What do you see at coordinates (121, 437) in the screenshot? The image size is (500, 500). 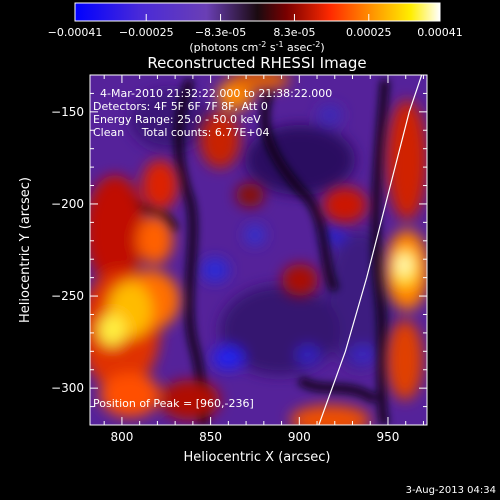 I see `x-tick-label: 800` at bounding box center [121, 437].